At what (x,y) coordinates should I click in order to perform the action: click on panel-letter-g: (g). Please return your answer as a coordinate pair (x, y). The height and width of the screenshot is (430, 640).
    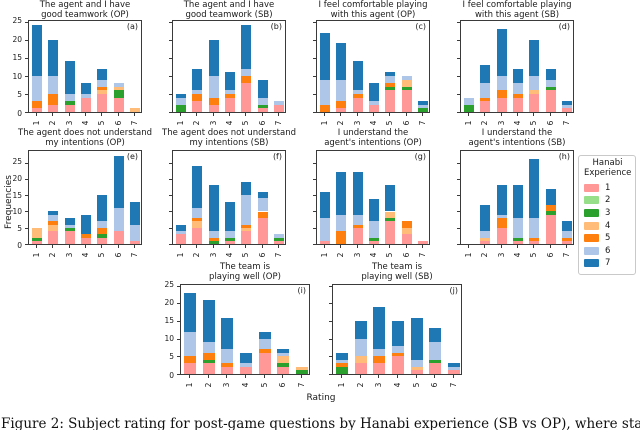
    Looking at the image, I should click on (420, 156).